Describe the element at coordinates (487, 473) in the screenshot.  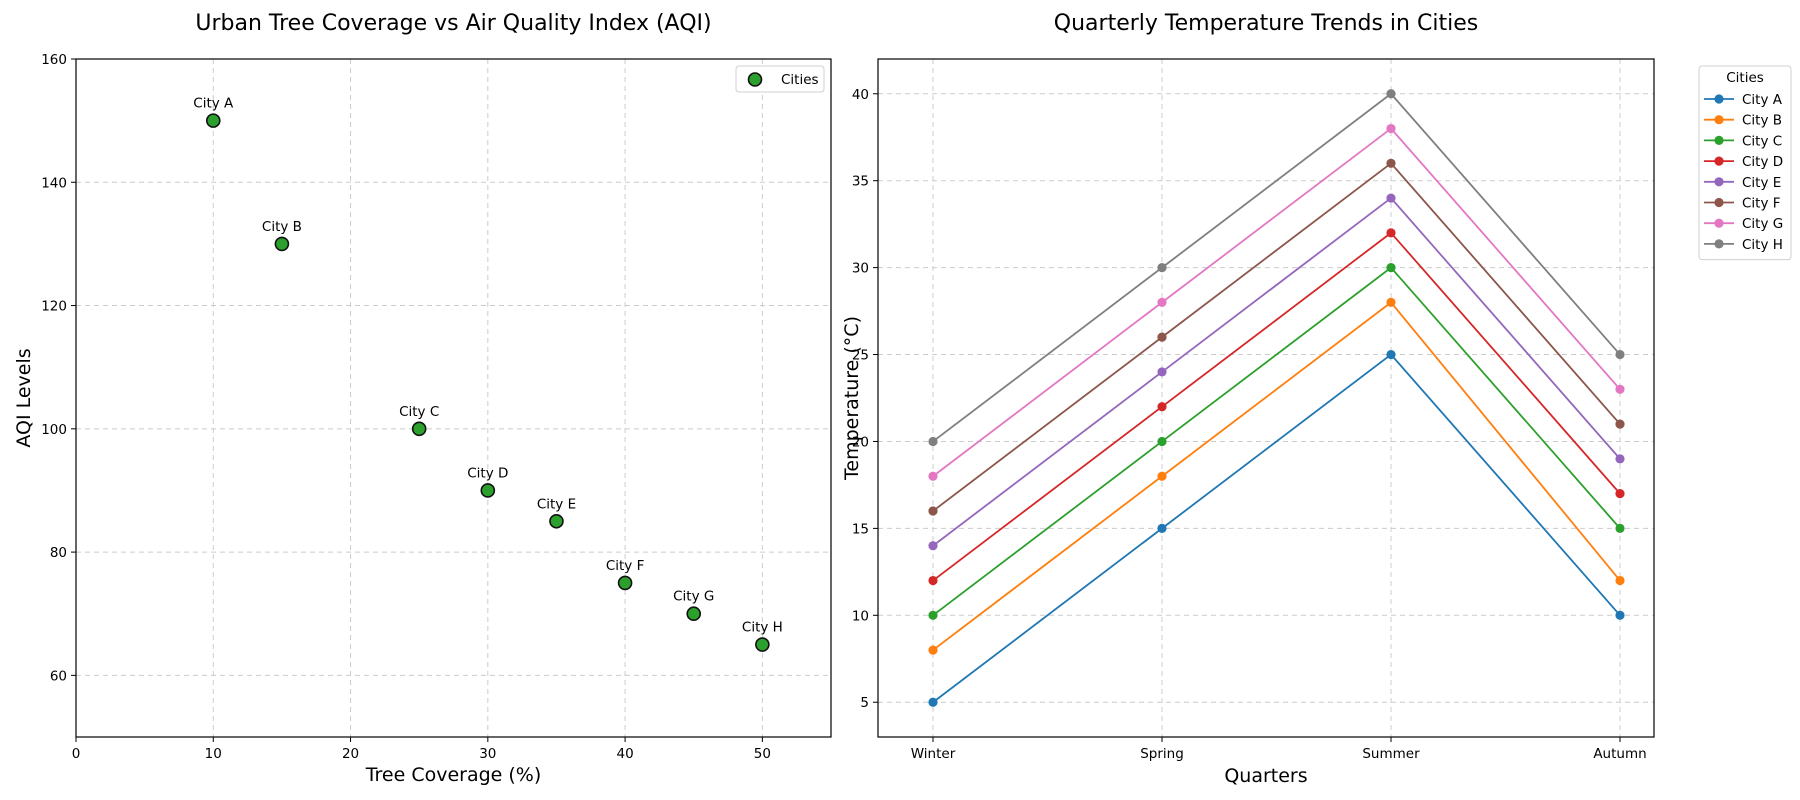
I see `scatter-point-label: City D` at that location.